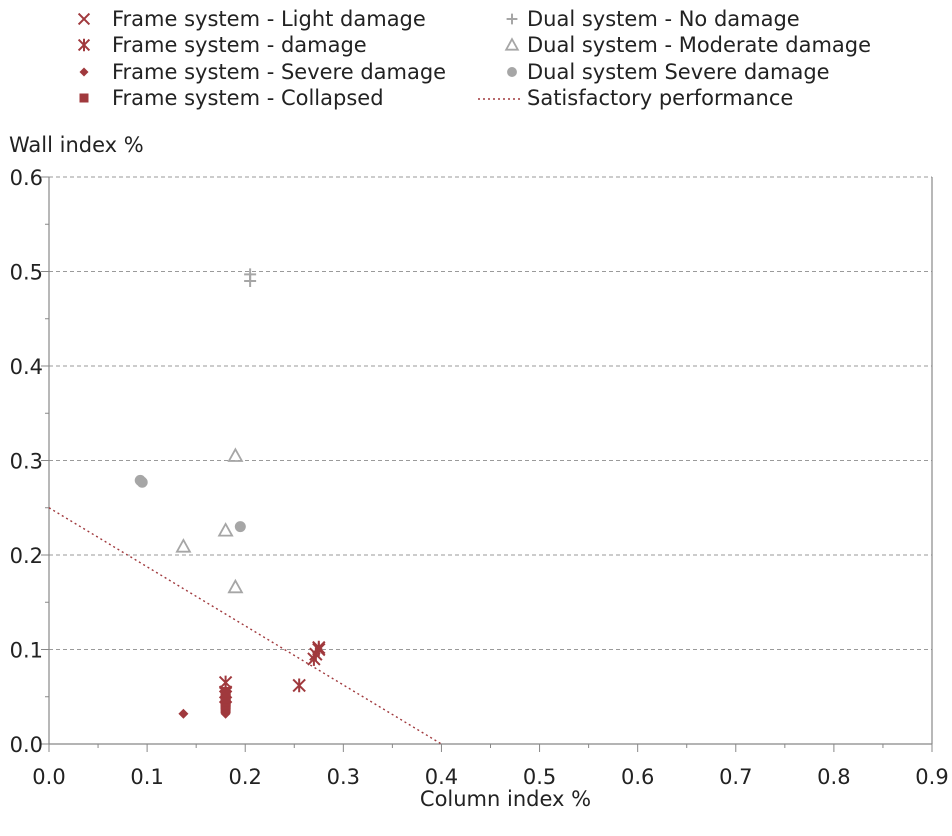  What do you see at coordinates (699, 45) in the screenshot?
I see `legend-label: Dual system - Moderate damage` at bounding box center [699, 45].